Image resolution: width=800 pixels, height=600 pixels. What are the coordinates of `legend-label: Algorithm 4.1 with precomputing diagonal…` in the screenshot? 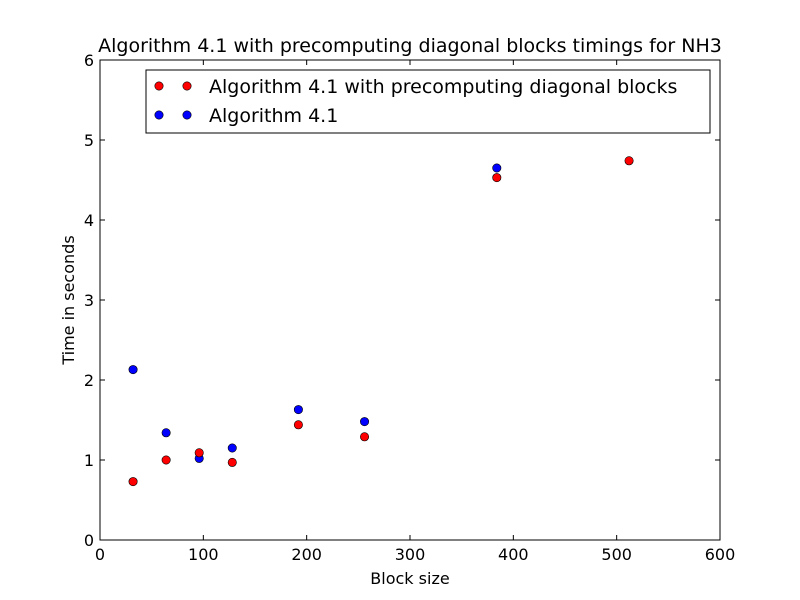 It's located at (443, 87).